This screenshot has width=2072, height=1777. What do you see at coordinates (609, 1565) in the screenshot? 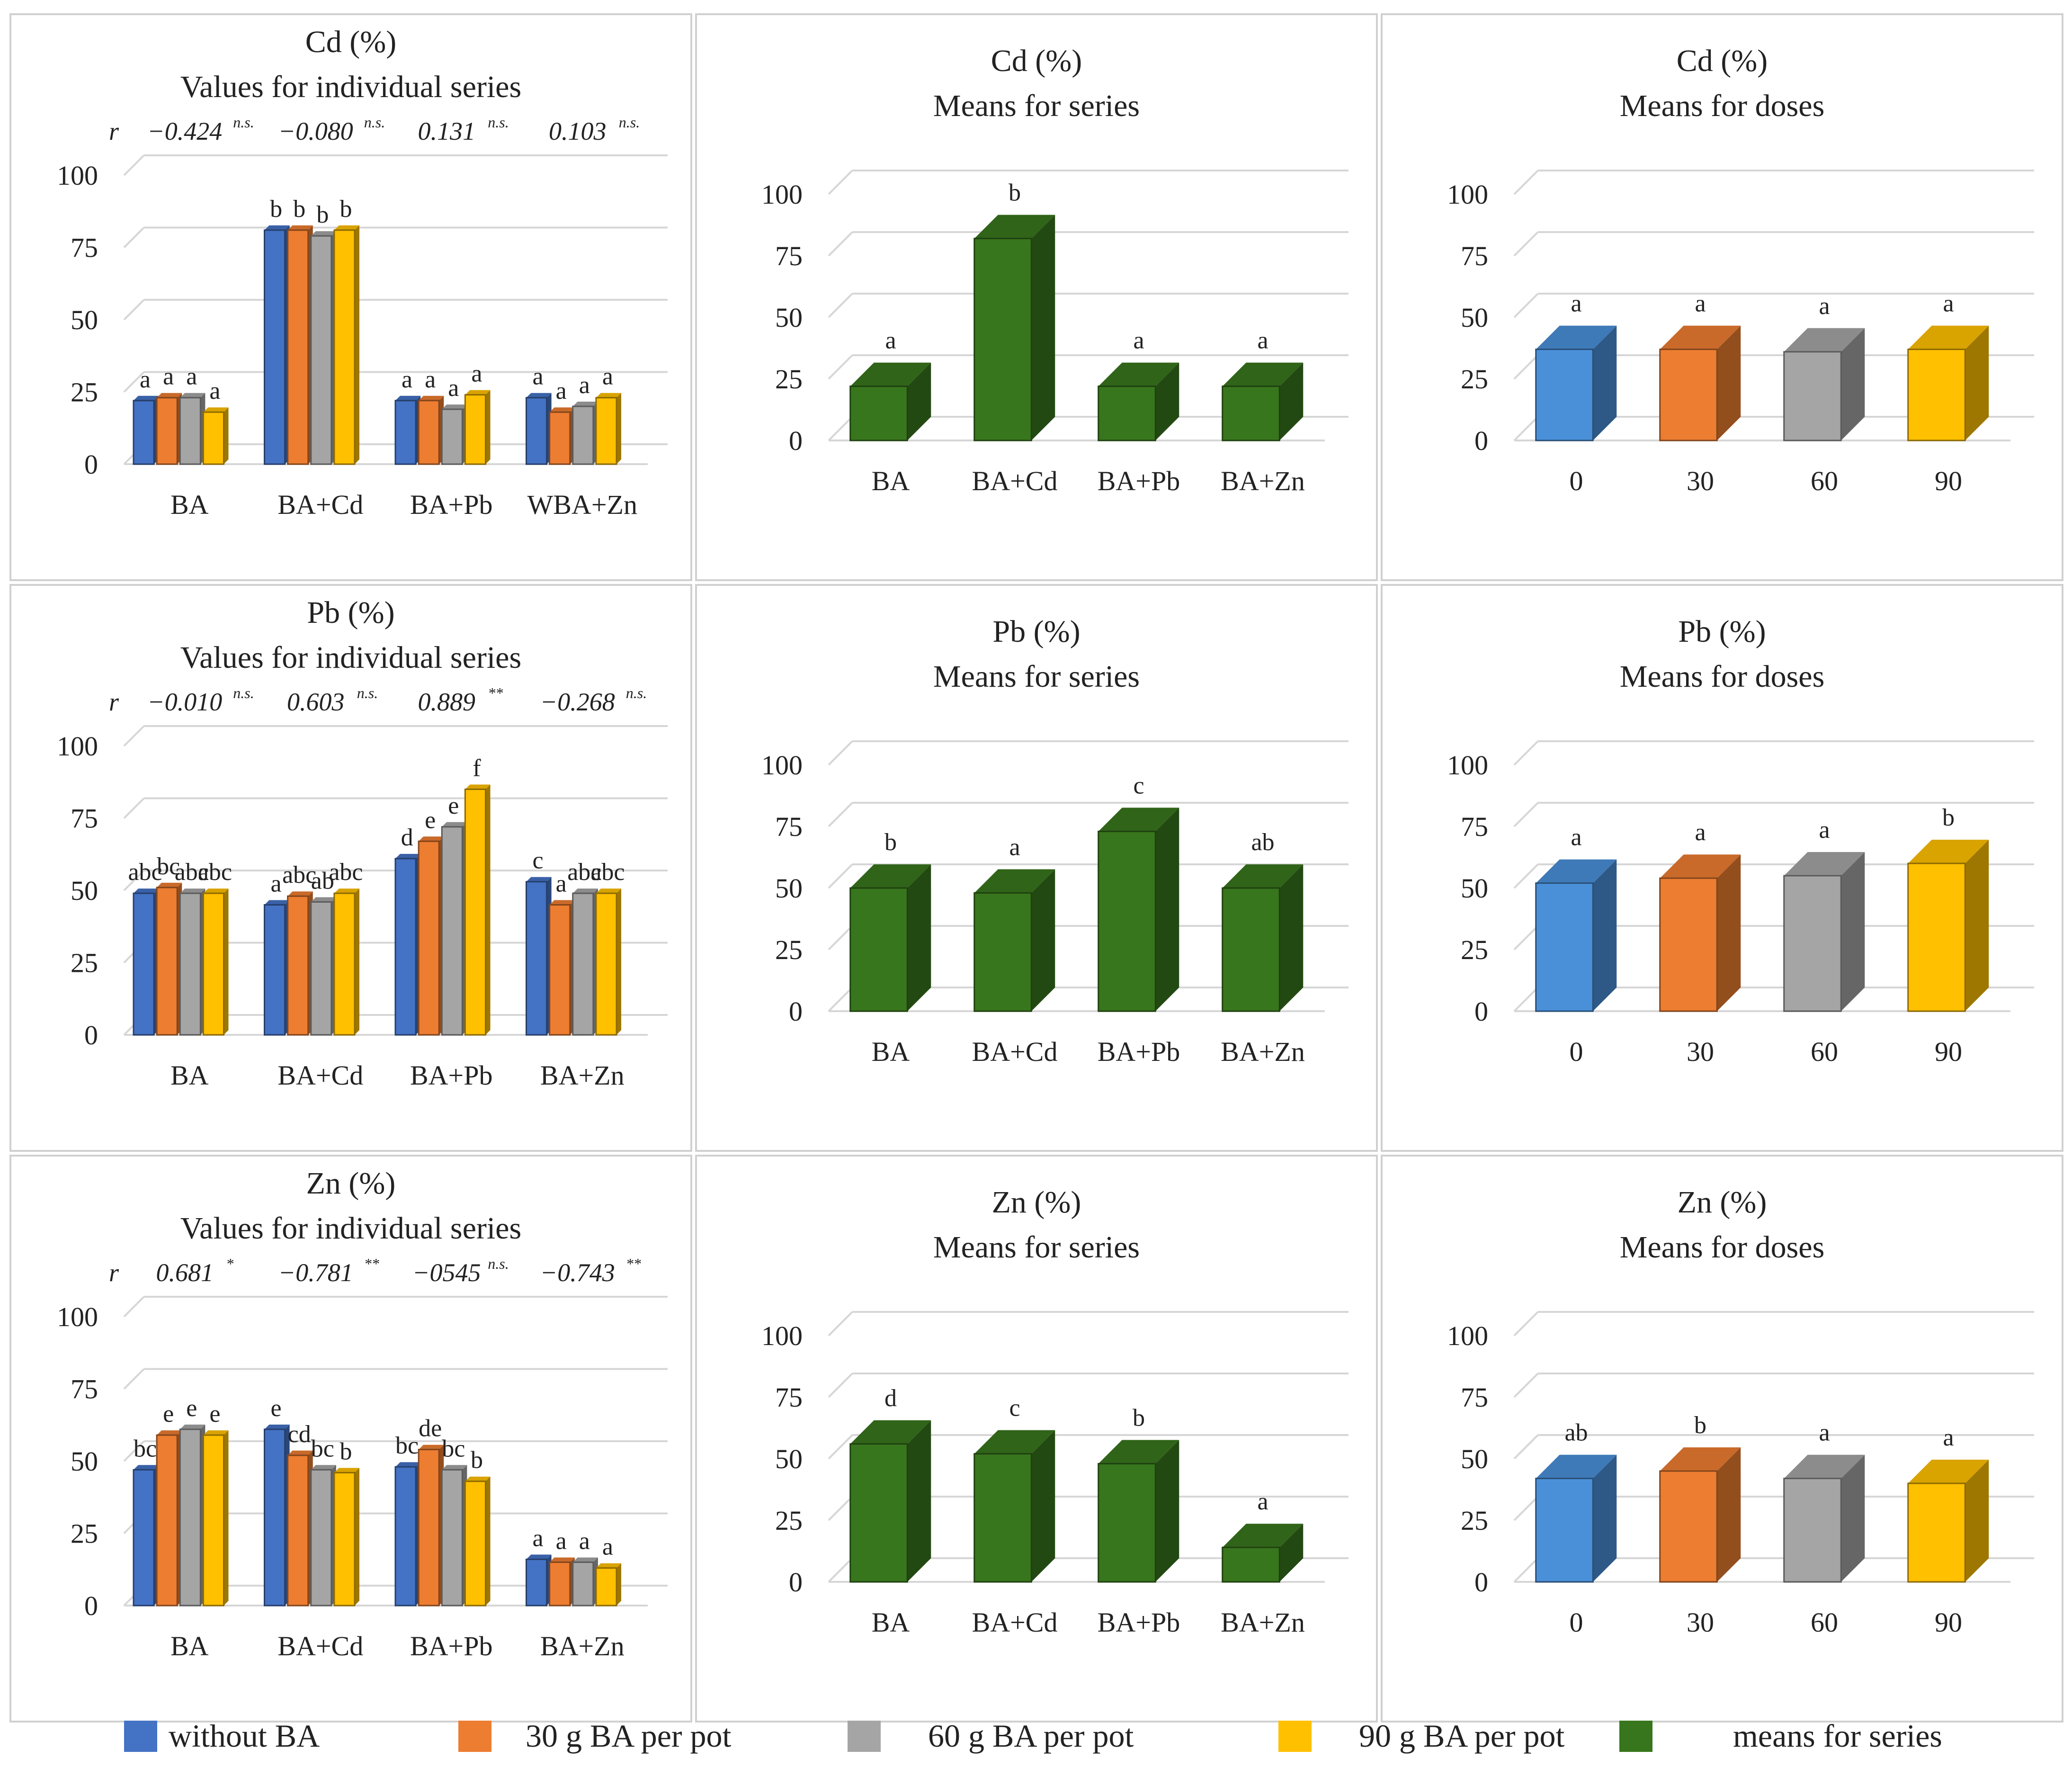
I see `panel-r2c0-bar-s3-c3-top` at bounding box center [609, 1565].